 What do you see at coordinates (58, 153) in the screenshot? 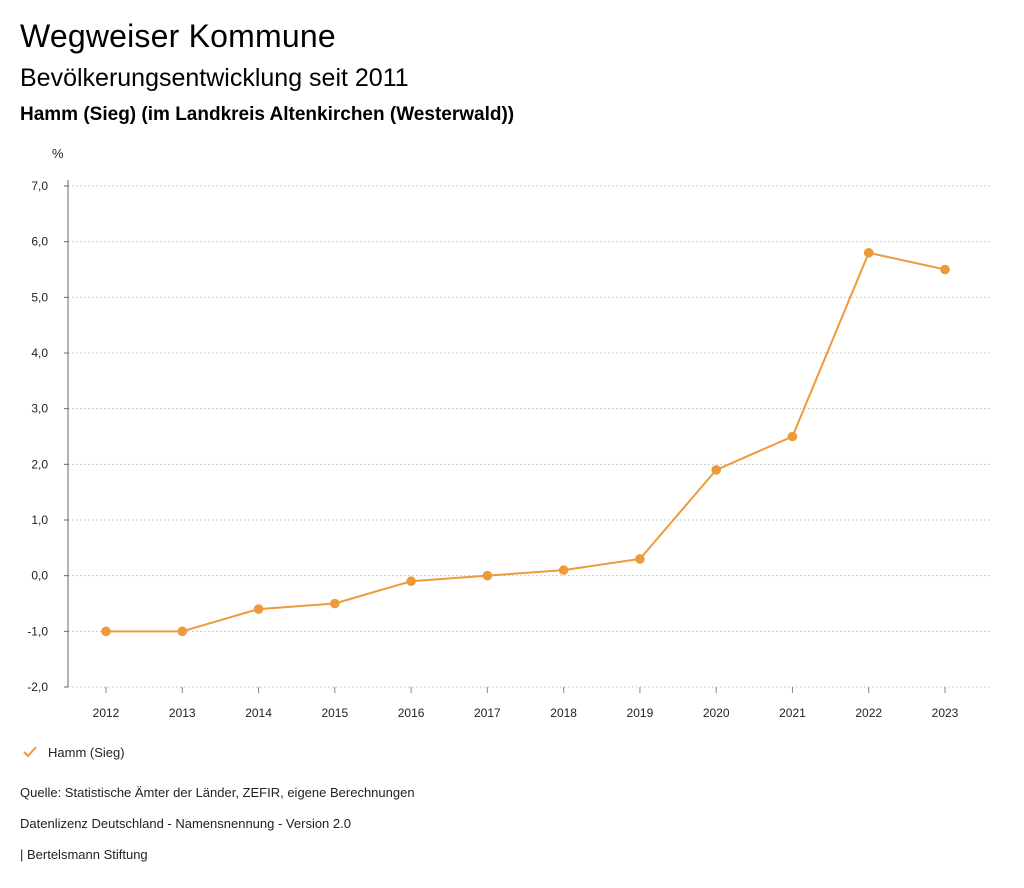
I see `y-axis-unit: %` at bounding box center [58, 153].